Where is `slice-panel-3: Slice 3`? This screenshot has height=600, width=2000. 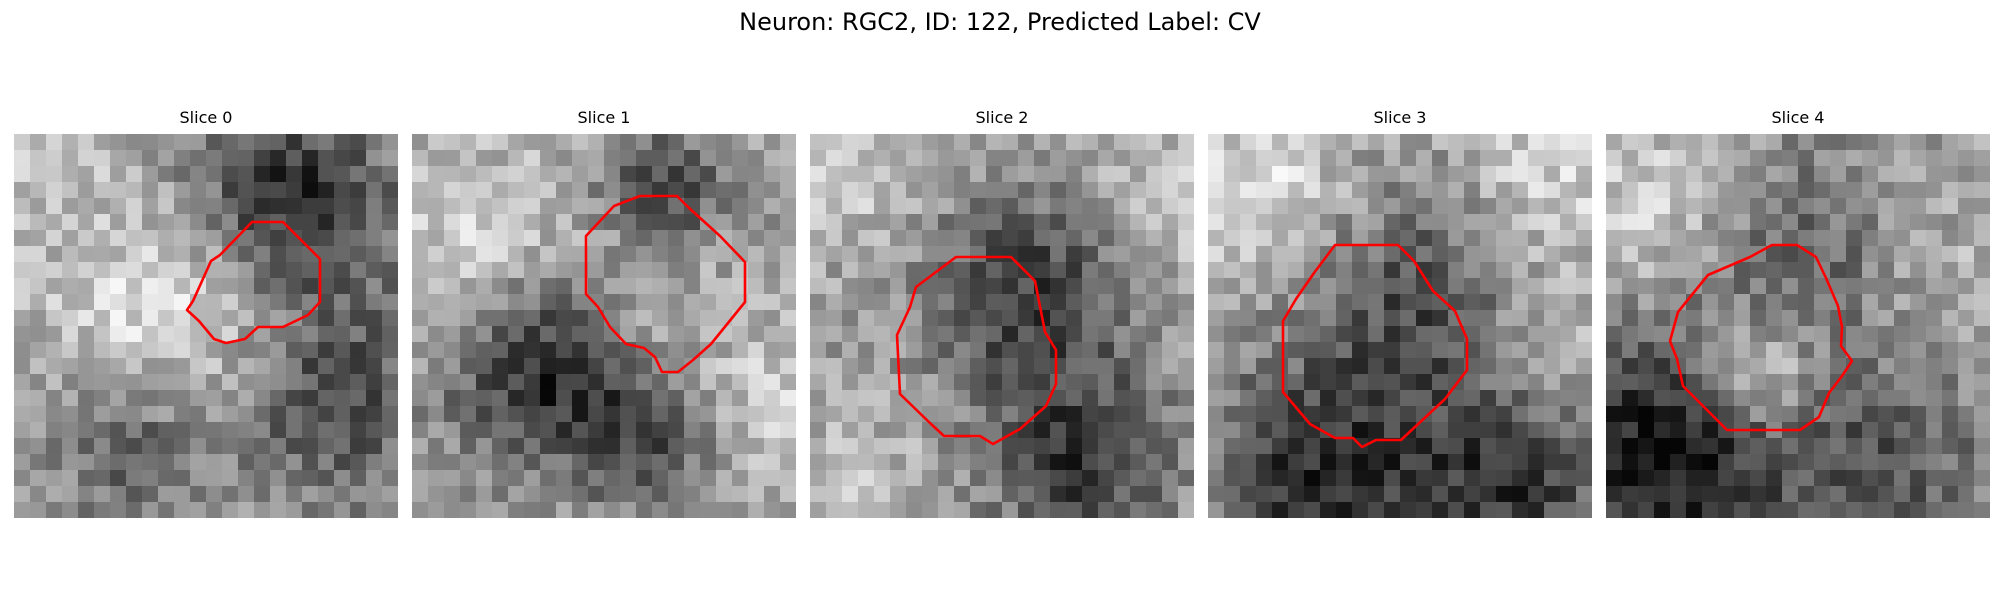
slice-panel-3: Slice 3 is located at coordinates (1400, 313).